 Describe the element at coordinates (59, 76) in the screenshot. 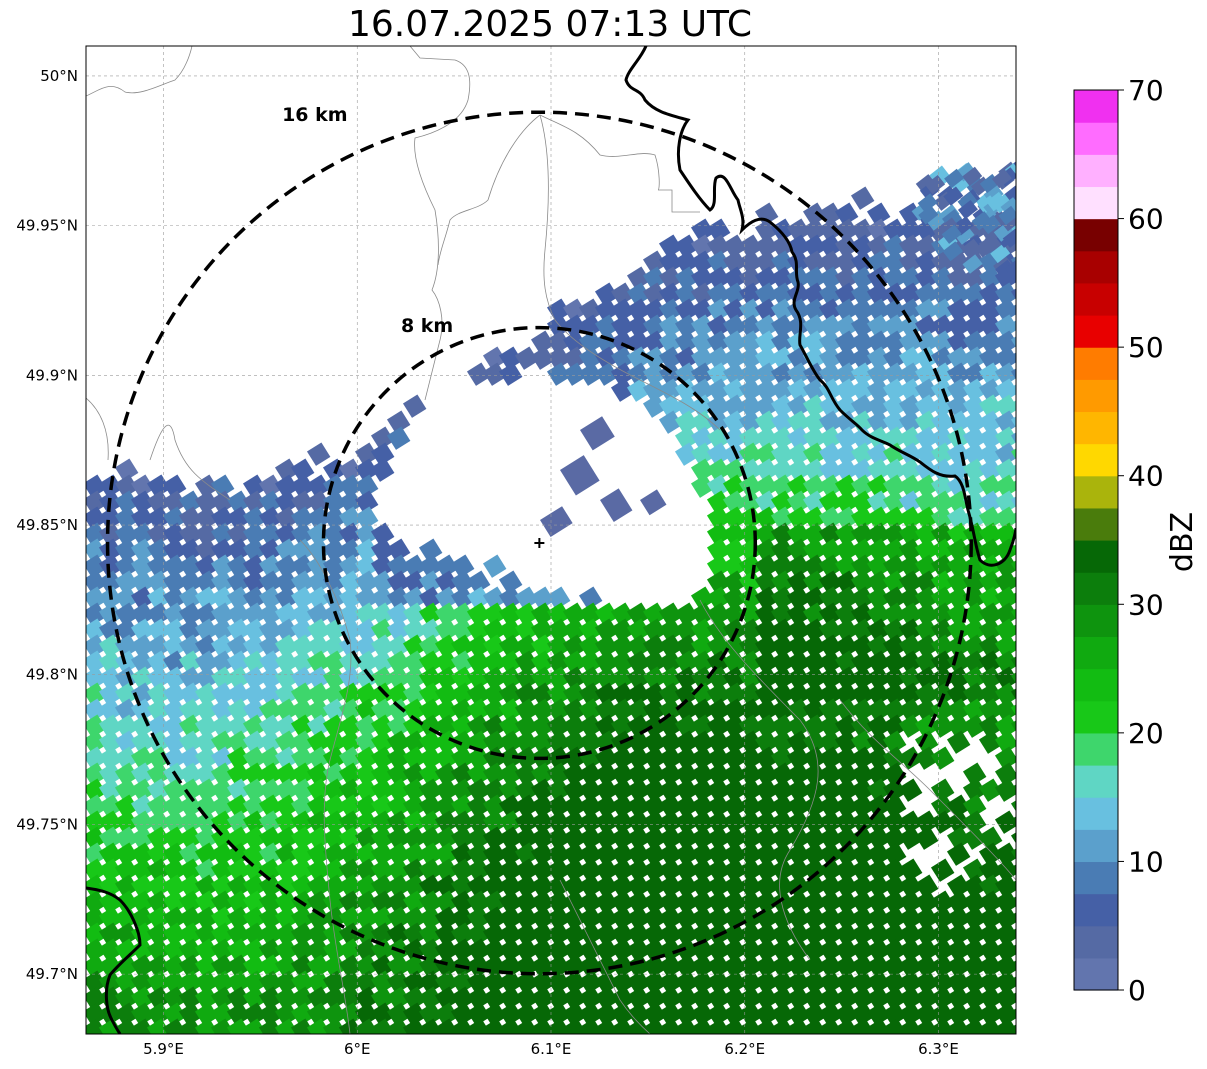

I see `latitude-tick-label: 50°N` at that location.